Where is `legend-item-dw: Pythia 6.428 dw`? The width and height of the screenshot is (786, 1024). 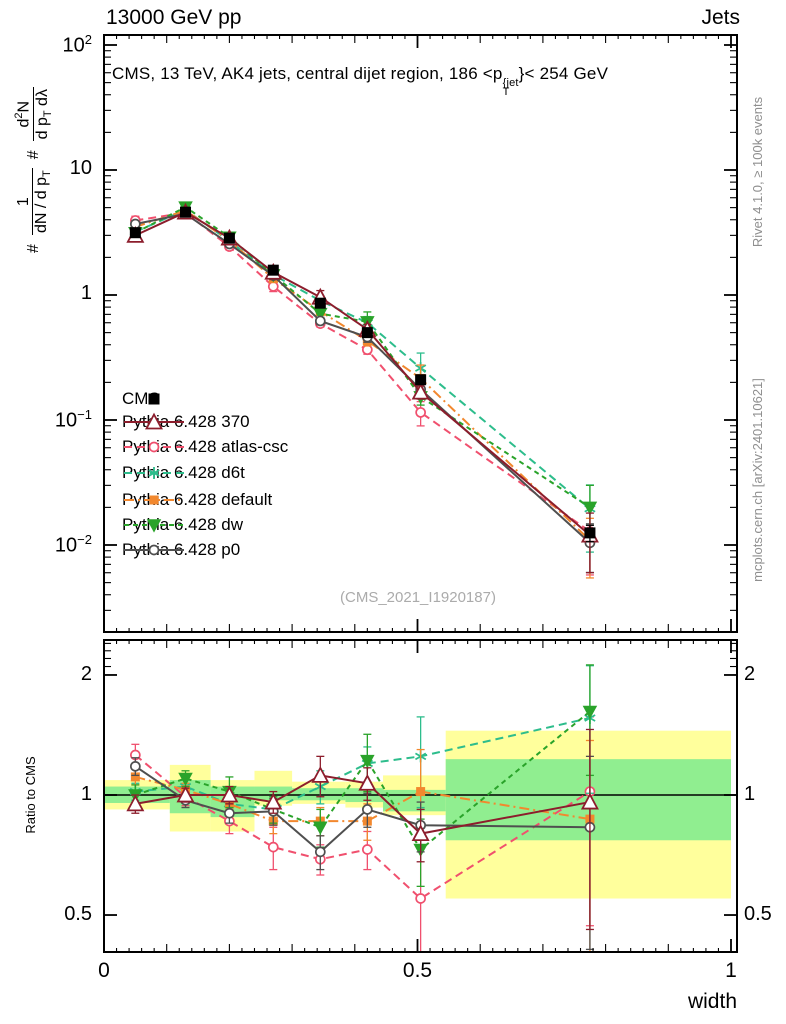 legend-item-dw: Pythia 6.428 dw is located at coordinates (182, 525).